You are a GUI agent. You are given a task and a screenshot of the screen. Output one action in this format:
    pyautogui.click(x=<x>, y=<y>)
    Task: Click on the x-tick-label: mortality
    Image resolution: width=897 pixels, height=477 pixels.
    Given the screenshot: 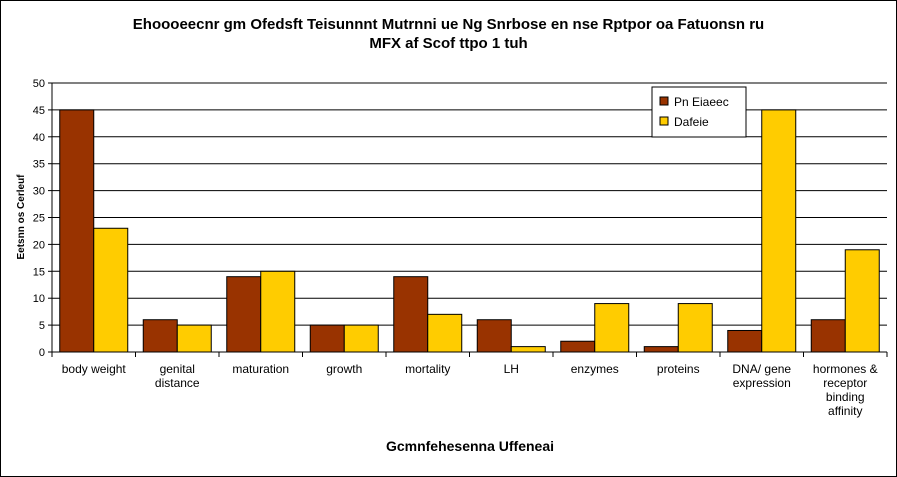 What is the action you would take?
    pyautogui.click(x=427, y=369)
    